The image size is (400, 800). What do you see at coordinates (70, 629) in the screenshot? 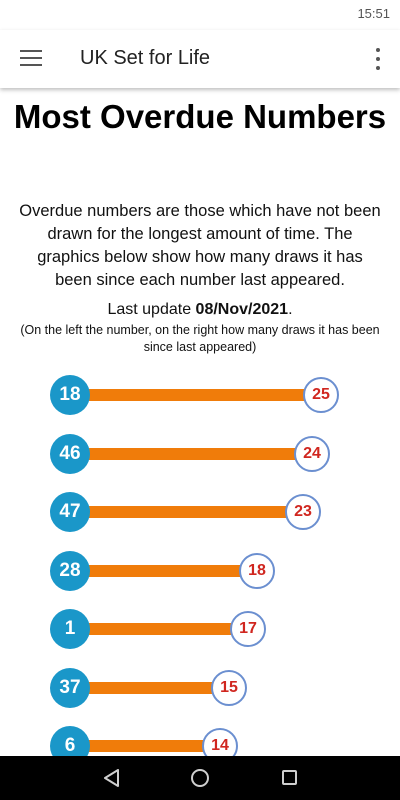
I see `number-ball: 1` at bounding box center [70, 629].